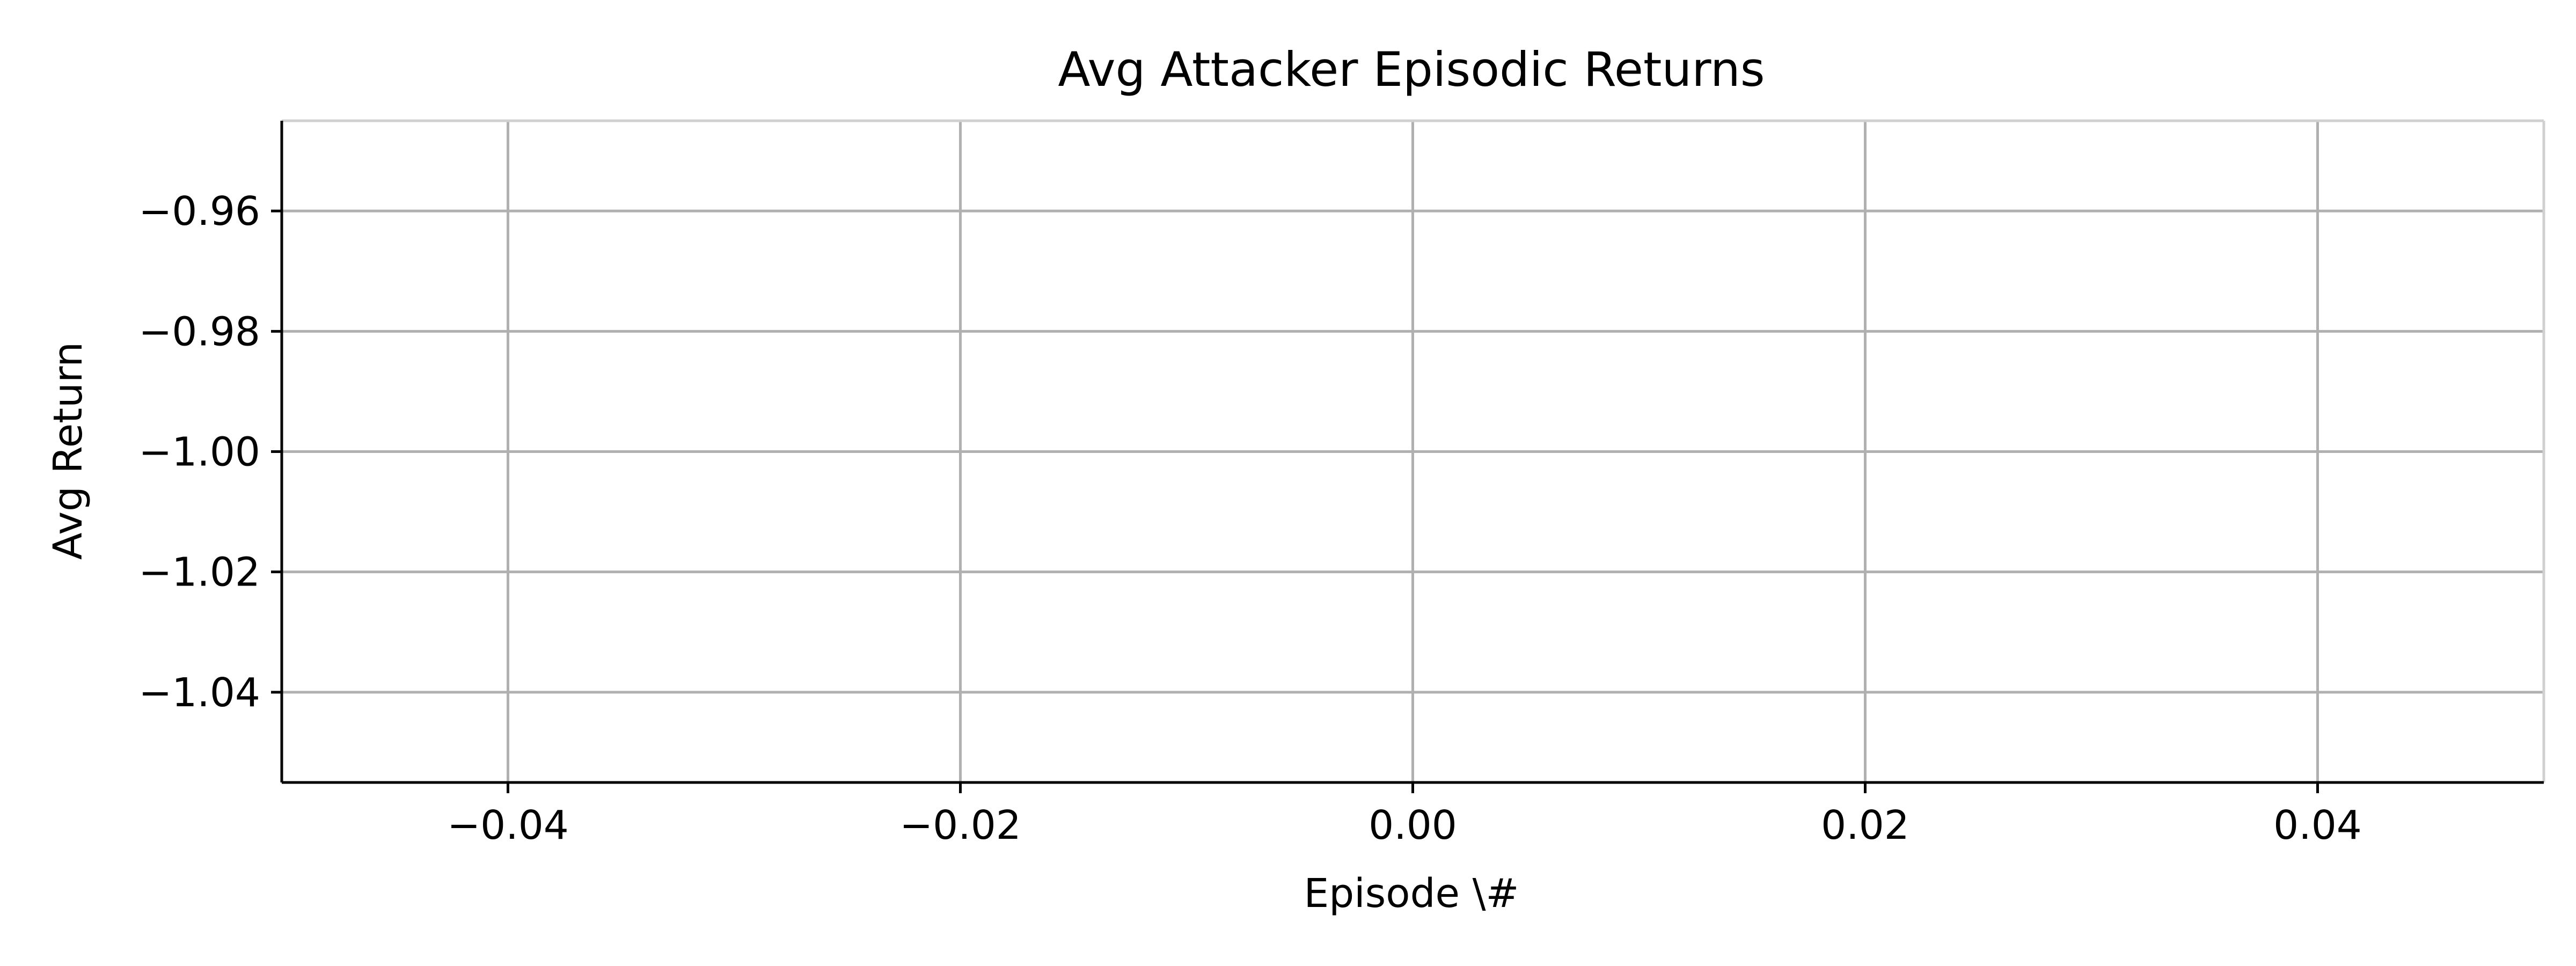  What do you see at coordinates (1412, 825) in the screenshot?
I see `x-tick-label: 0.00` at bounding box center [1412, 825].